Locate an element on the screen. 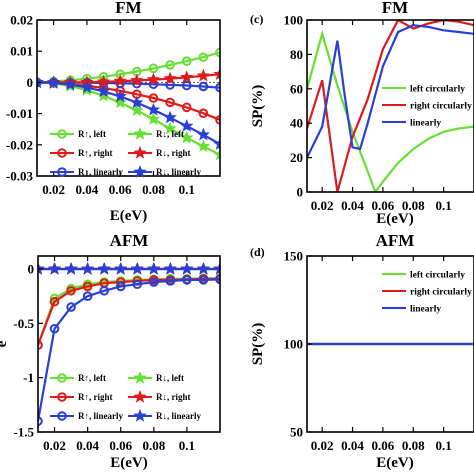 Image resolution: width=474 pixels, height=474 pixels. y-tick-label: -0.5 is located at coordinates (23, 323).